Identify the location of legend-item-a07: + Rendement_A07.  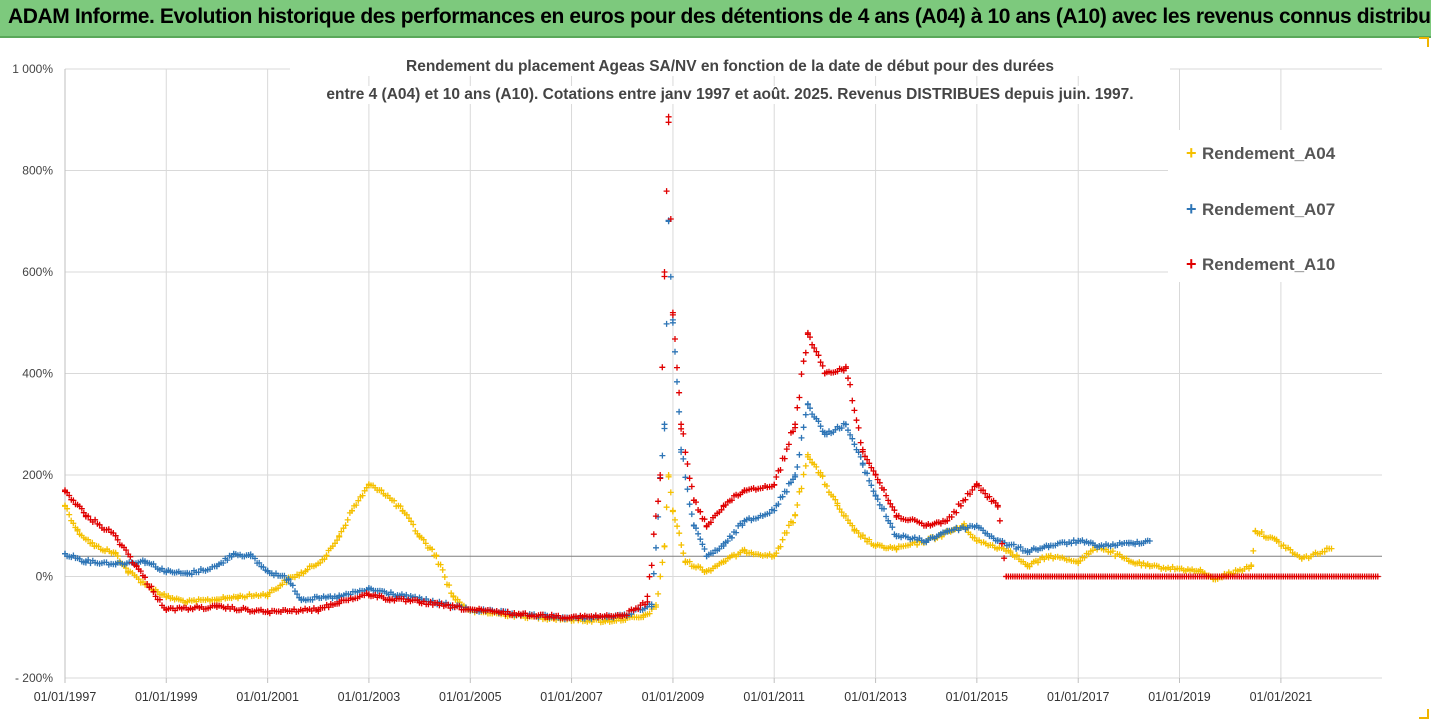
(1260, 209).